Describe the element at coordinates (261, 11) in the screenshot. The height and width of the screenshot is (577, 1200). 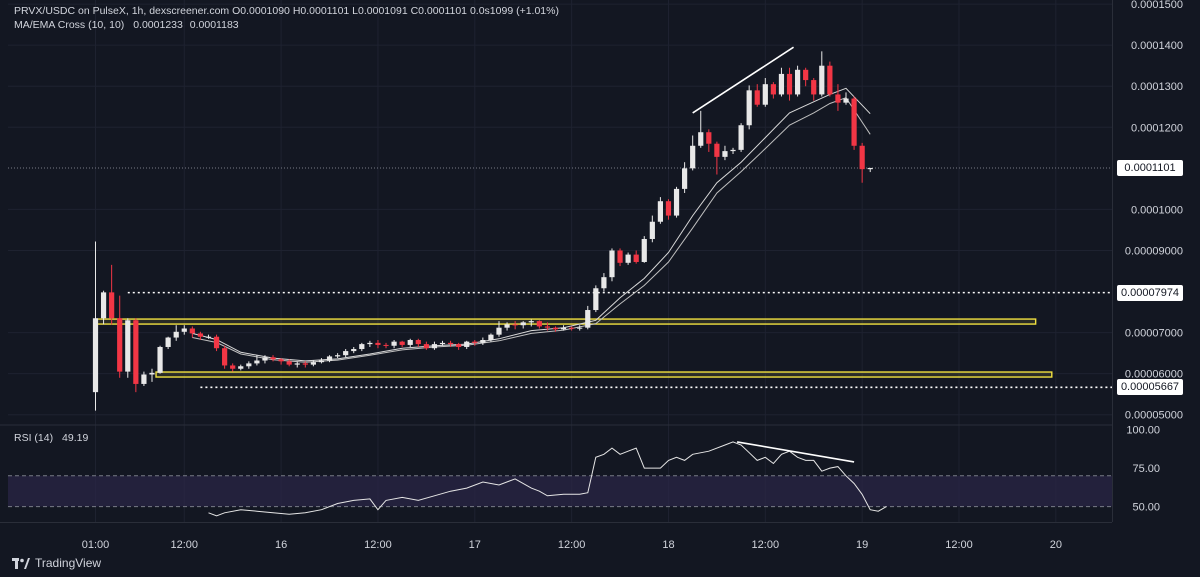
I see `ohlc-o: O0.0001090` at that location.